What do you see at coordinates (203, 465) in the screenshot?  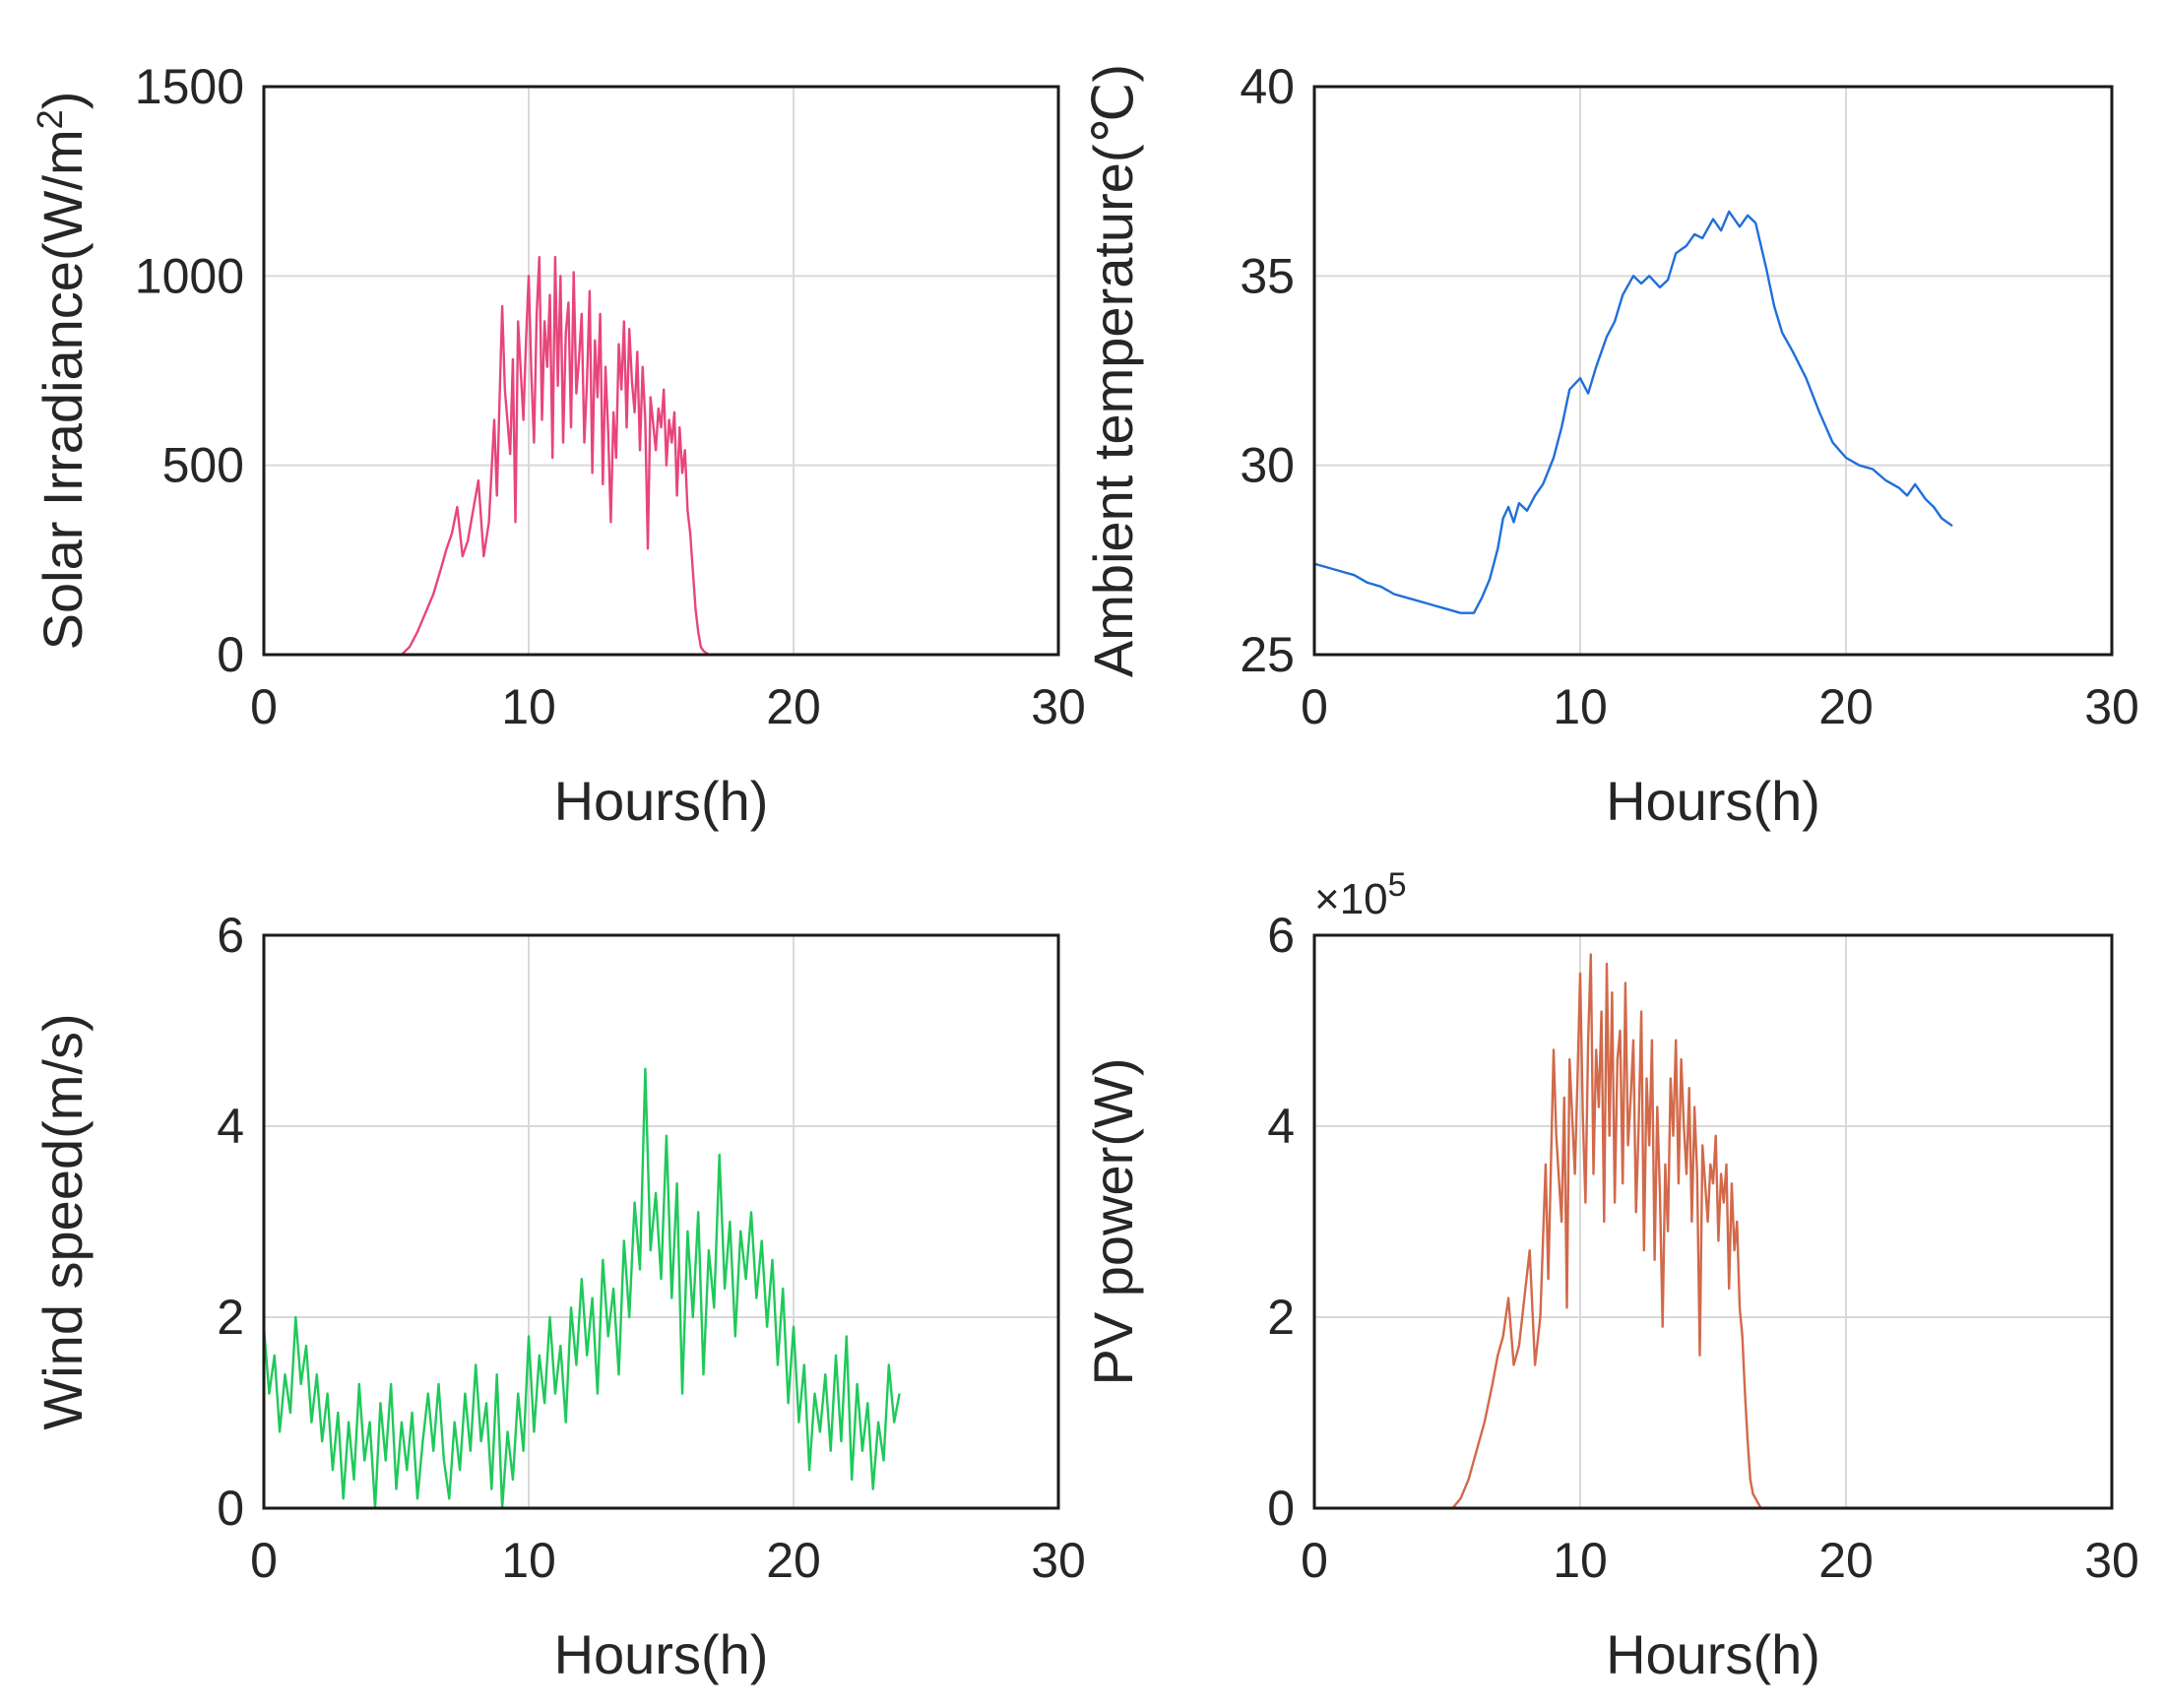 I see `y-tick-label: 500` at bounding box center [203, 465].